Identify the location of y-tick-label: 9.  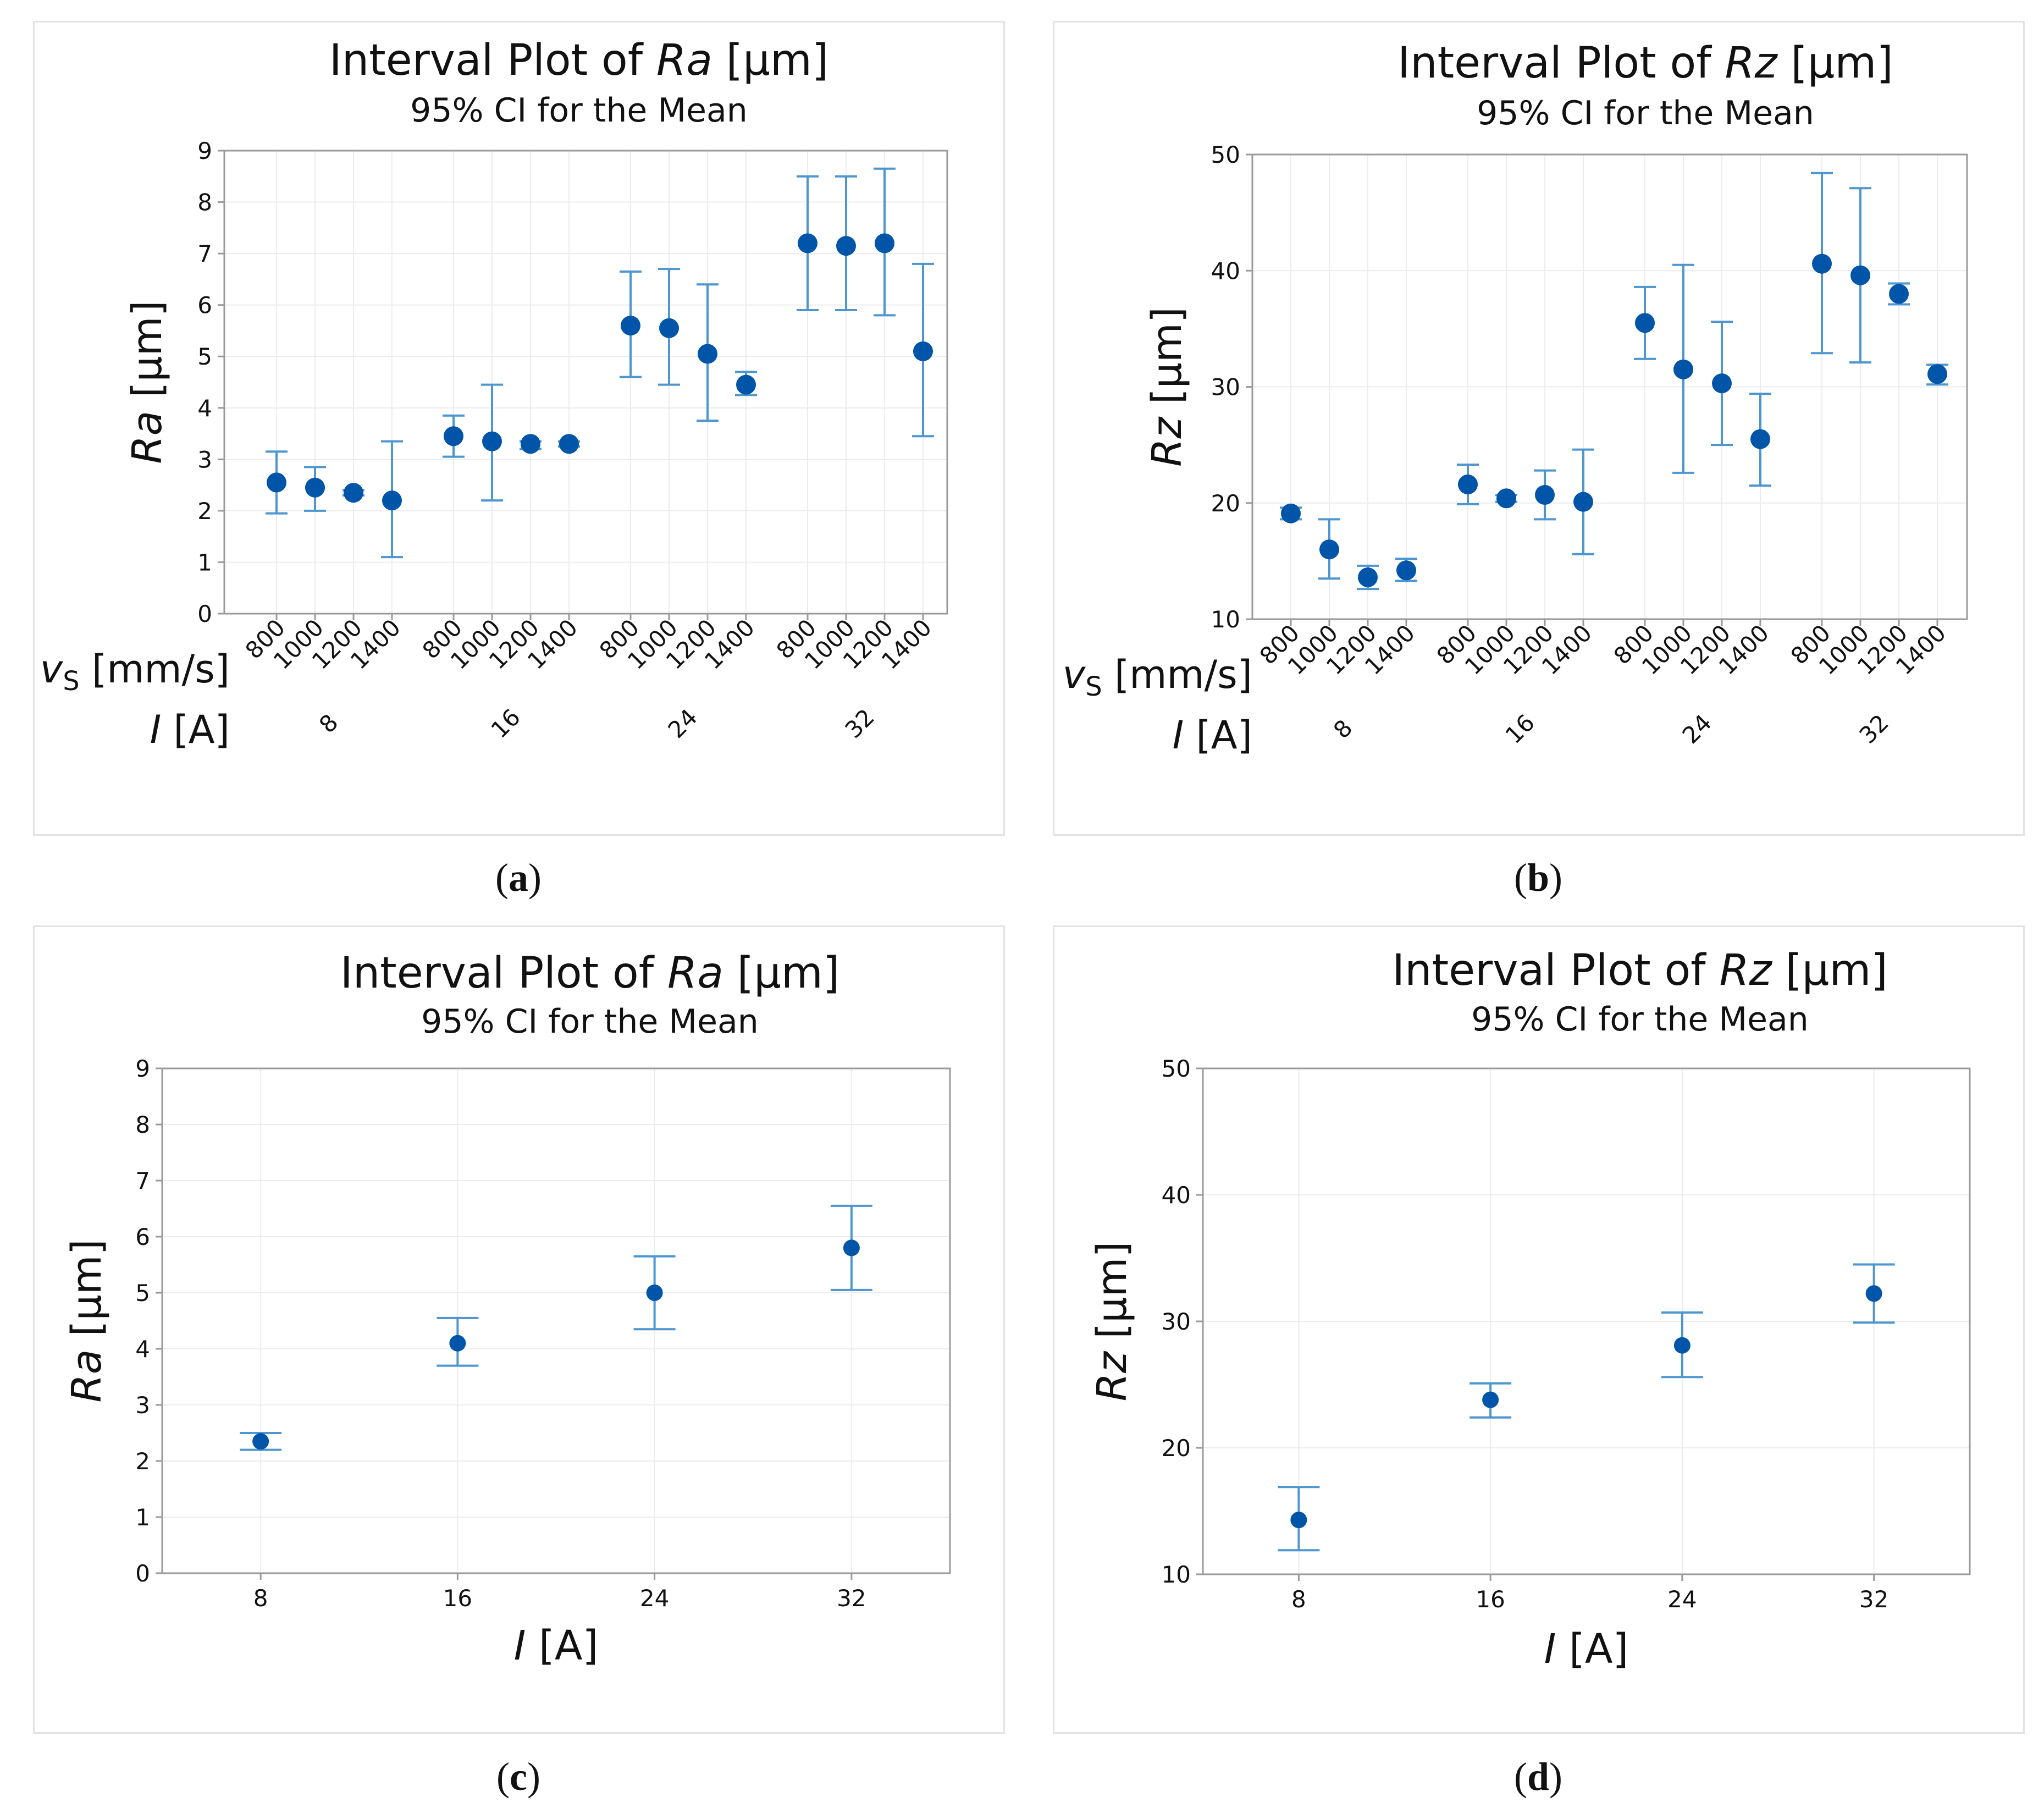
(205, 150).